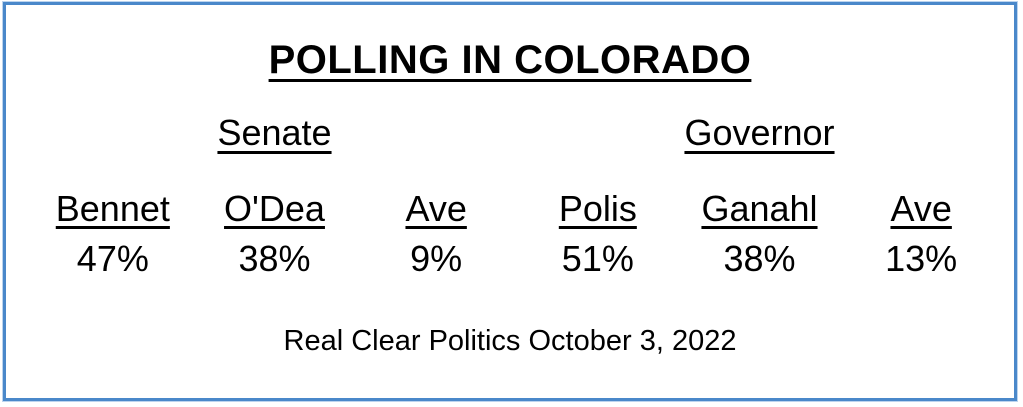 Image resolution: width=1023 pixels, height=407 pixels. Describe the element at coordinates (436, 258) in the screenshot. I see `poll-value-senate-ave: 9%` at that location.